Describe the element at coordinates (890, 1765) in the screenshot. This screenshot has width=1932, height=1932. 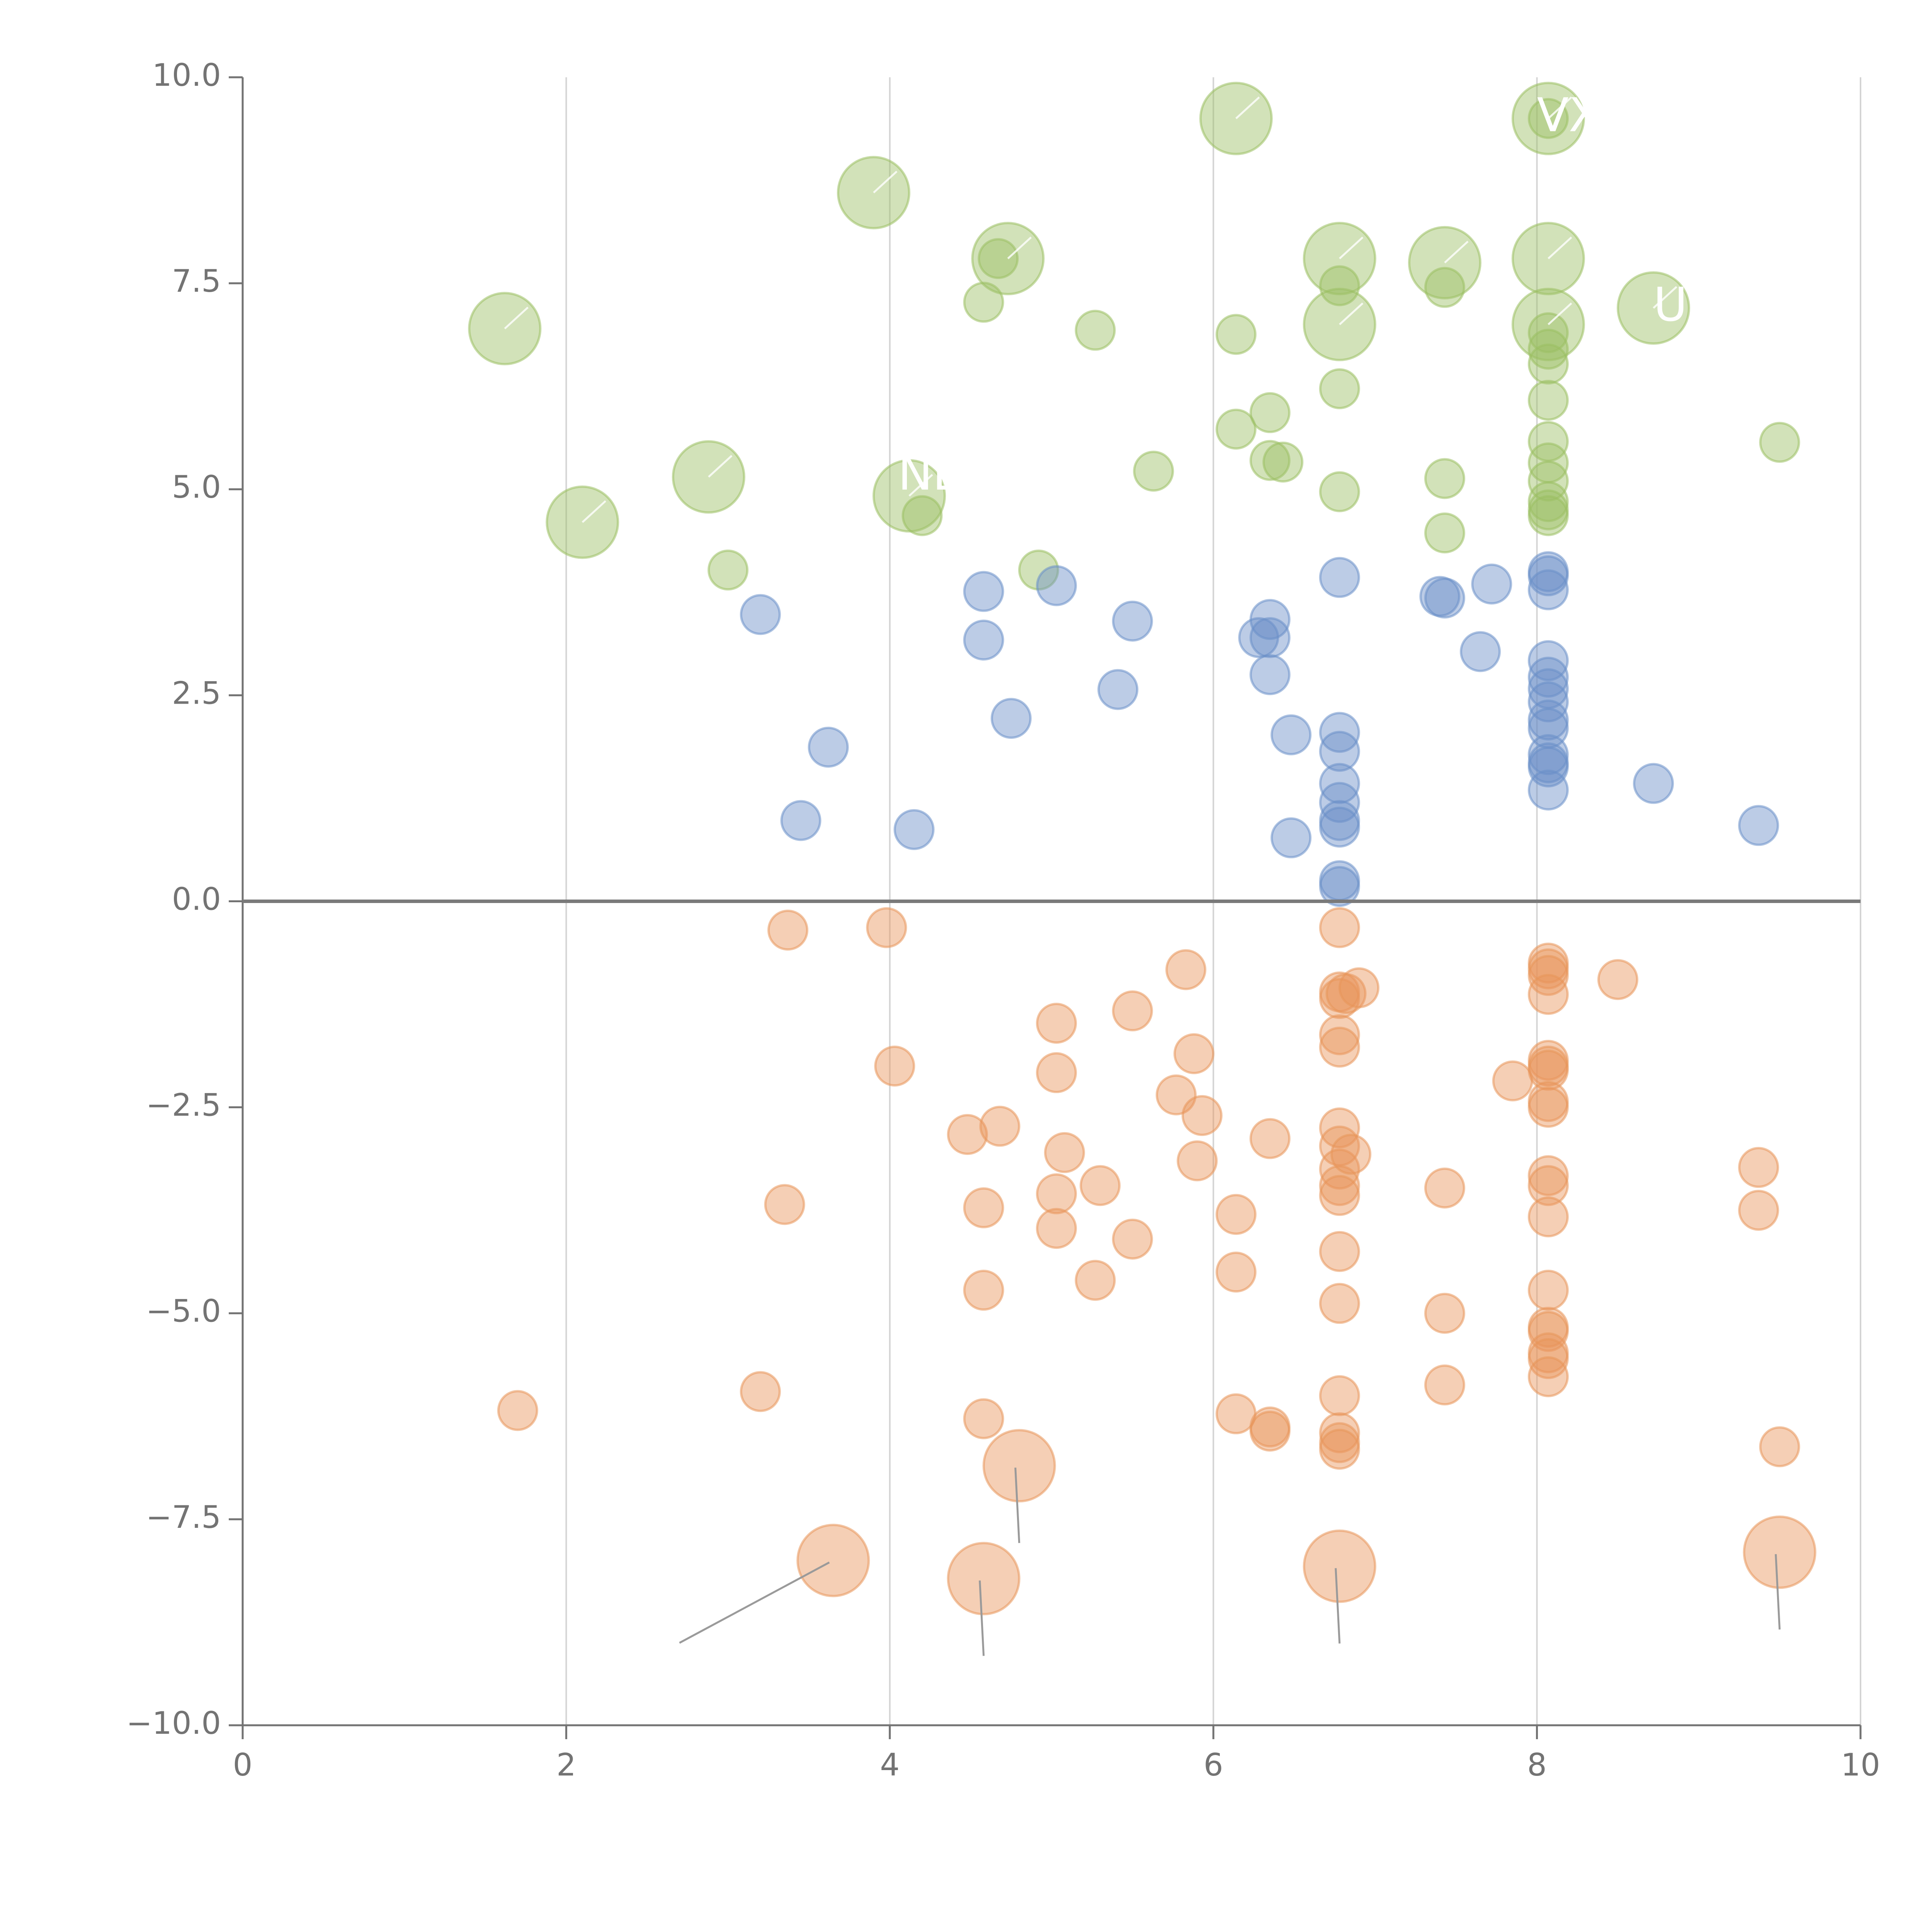
I see `x-tick-label: 4` at that location.